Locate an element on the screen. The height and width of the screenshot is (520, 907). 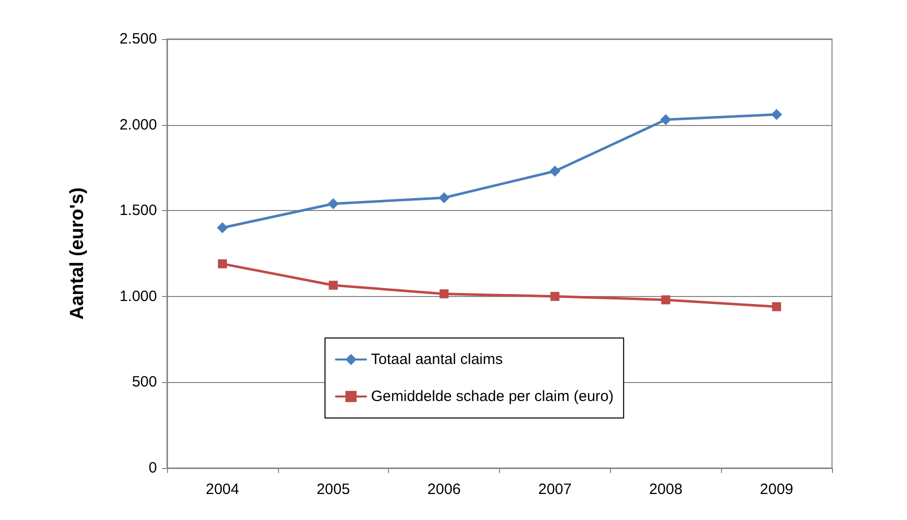
legend-label: Gemiddelde schade per claim (euro) is located at coordinates (492, 396).